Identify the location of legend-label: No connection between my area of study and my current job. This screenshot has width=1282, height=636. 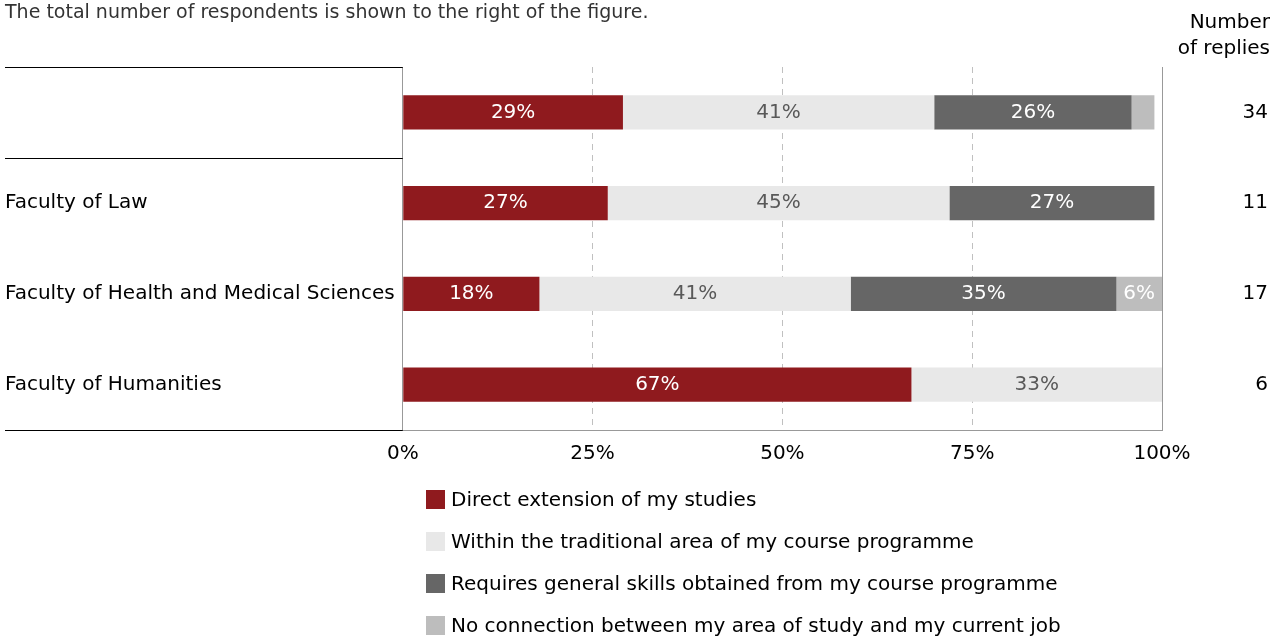
(756, 624).